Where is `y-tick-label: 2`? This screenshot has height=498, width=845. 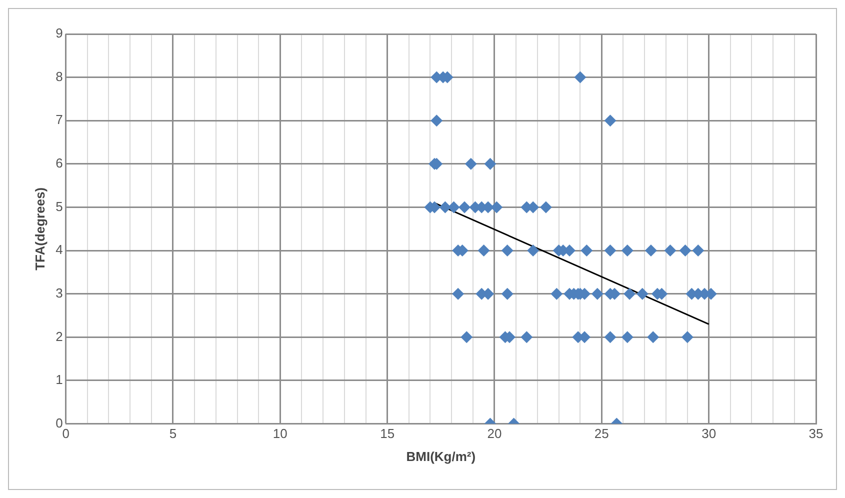 y-tick-label: 2 is located at coordinates (59, 336).